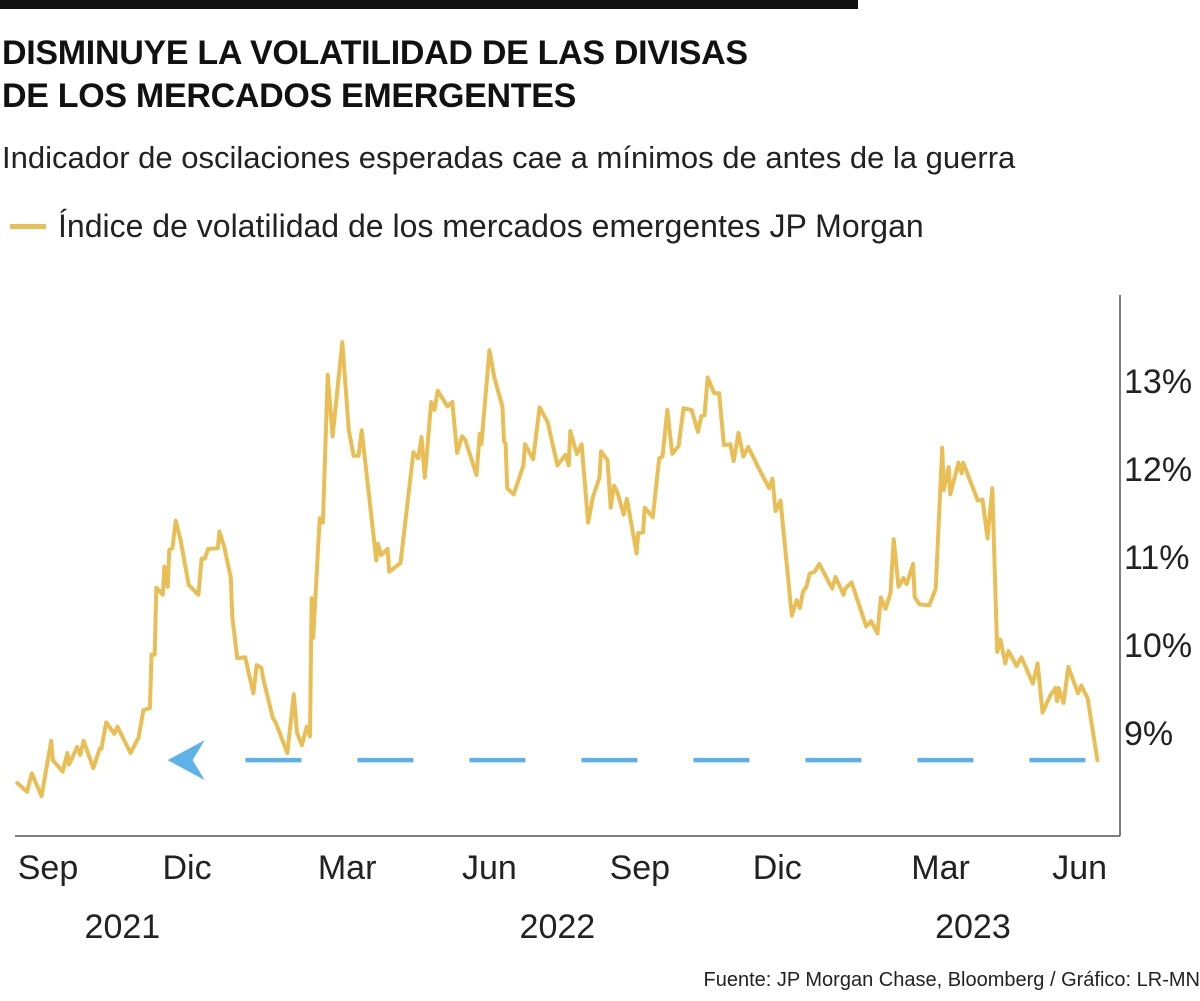 This screenshot has height=1001, width=1200. I want to click on year-label: 2021, so click(123, 927).